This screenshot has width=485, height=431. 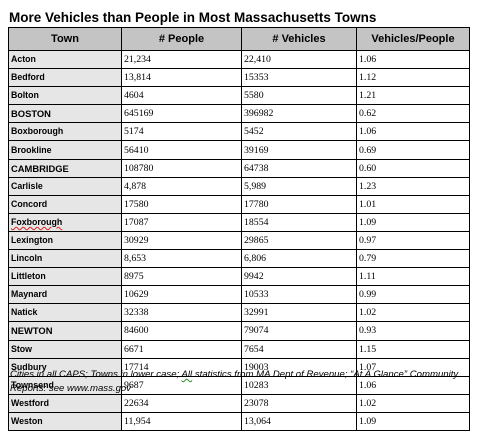 I want to click on town-cell: Brookline, so click(x=65, y=150).